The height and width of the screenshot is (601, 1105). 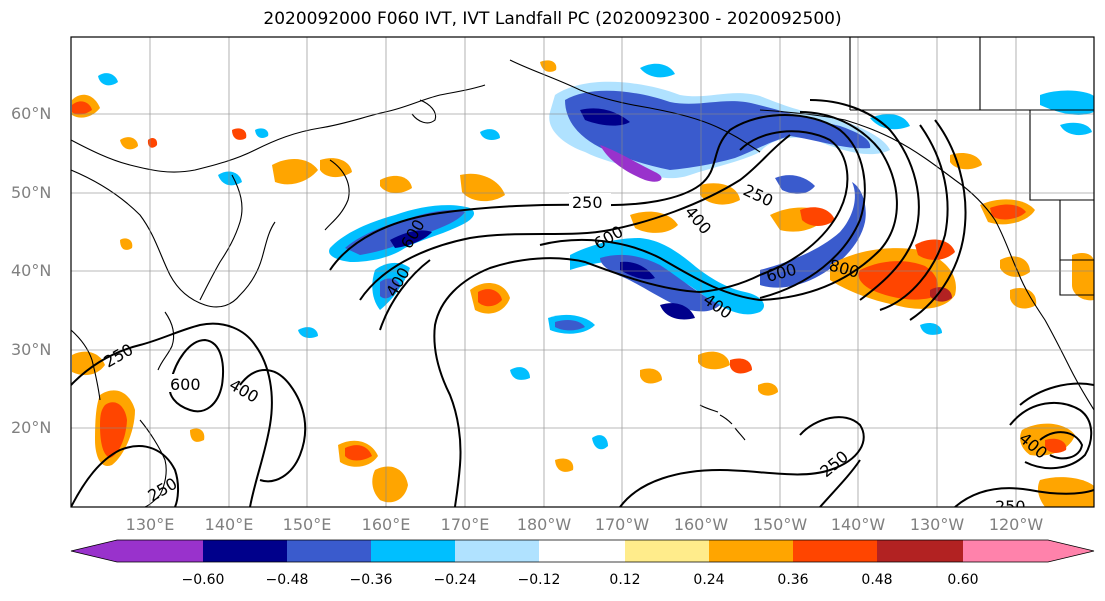 What do you see at coordinates (287, 580) in the screenshot?
I see `colorbar-tick-label: −0.48` at bounding box center [287, 580].